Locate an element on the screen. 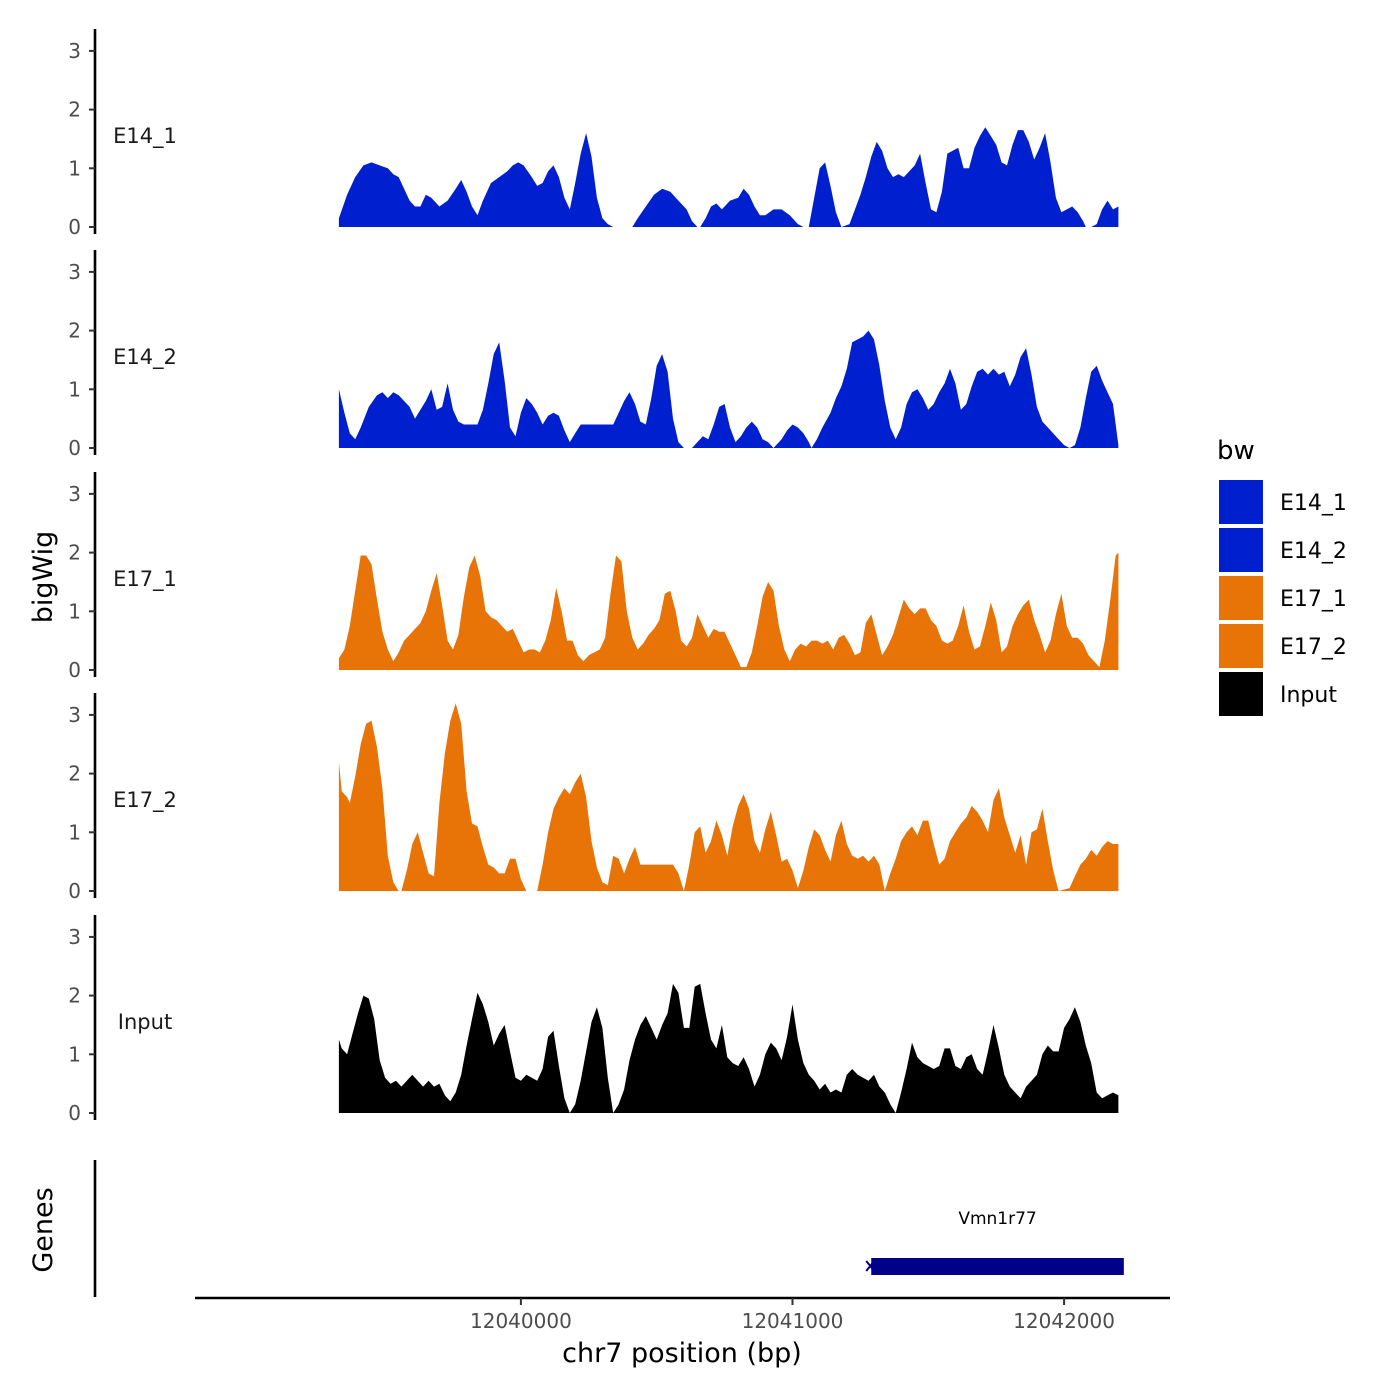 This screenshot has height=1400, width=1400. track-E17_2: 0 1 2 3 E17_2 is located at coordinates (593, 798).